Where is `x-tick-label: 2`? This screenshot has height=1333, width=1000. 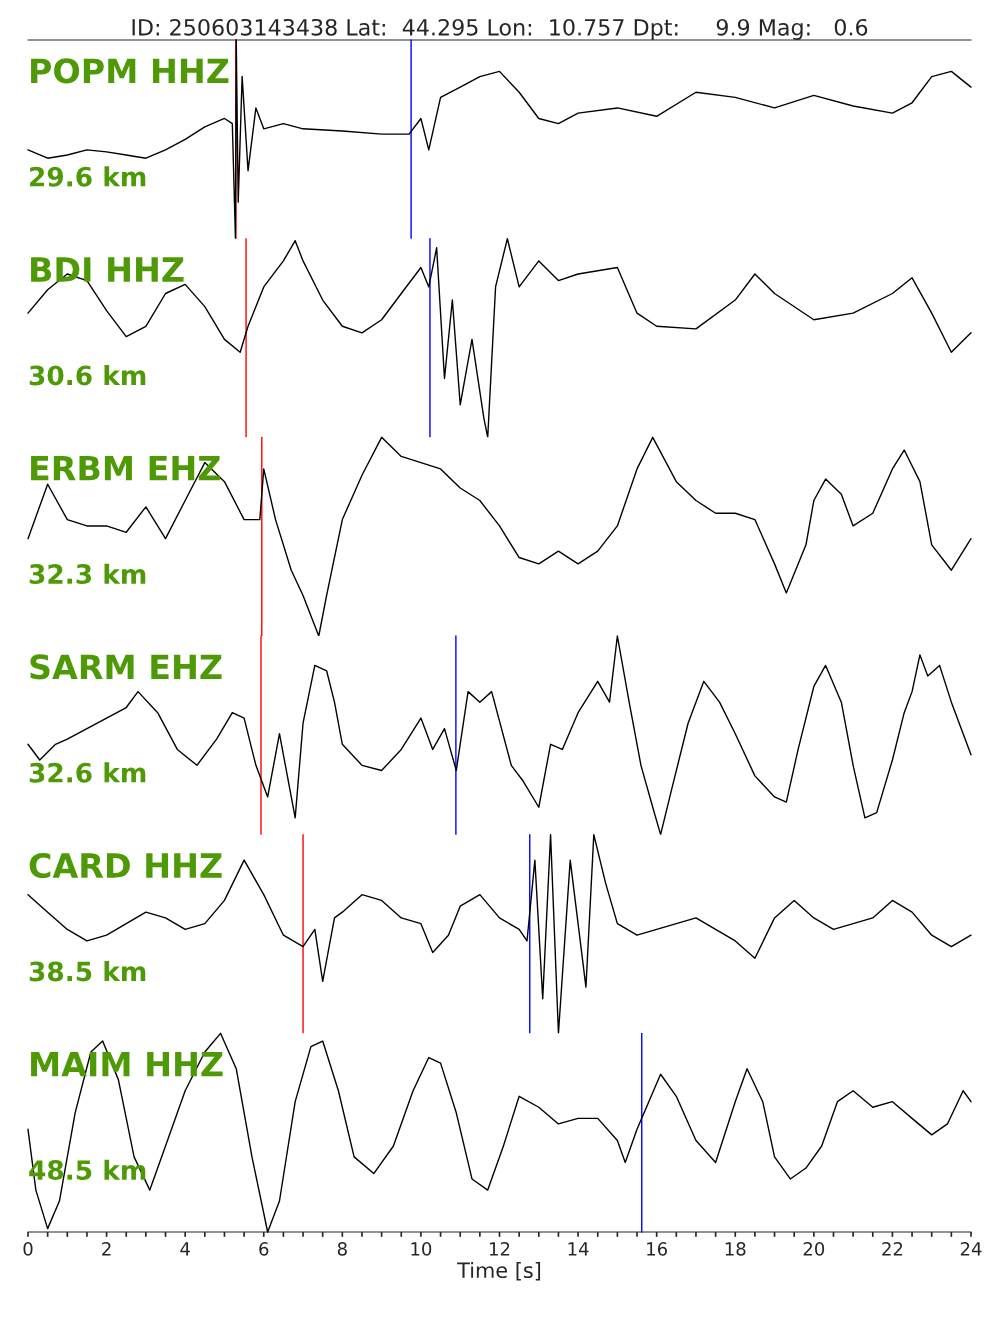 x-tick-label: 2 is located at coordinates (106, 1249).